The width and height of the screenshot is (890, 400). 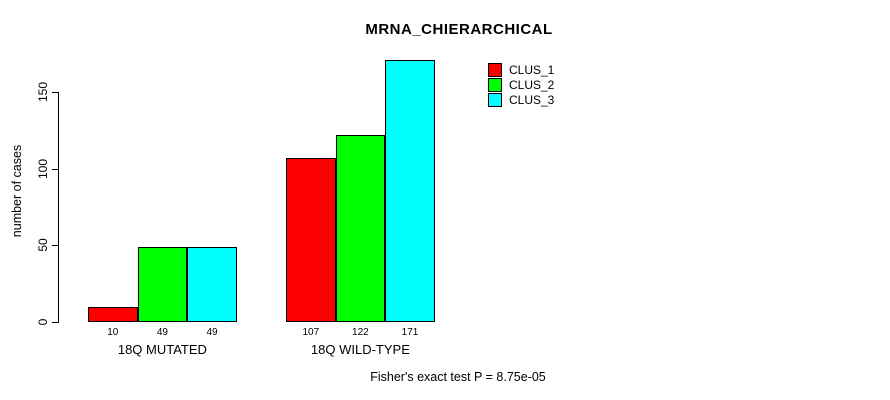 What do you see at coordinates (113, 314) in the screenshot?
I see `bar-clus_1-18q-mutated` at bounding box center [113, 314].